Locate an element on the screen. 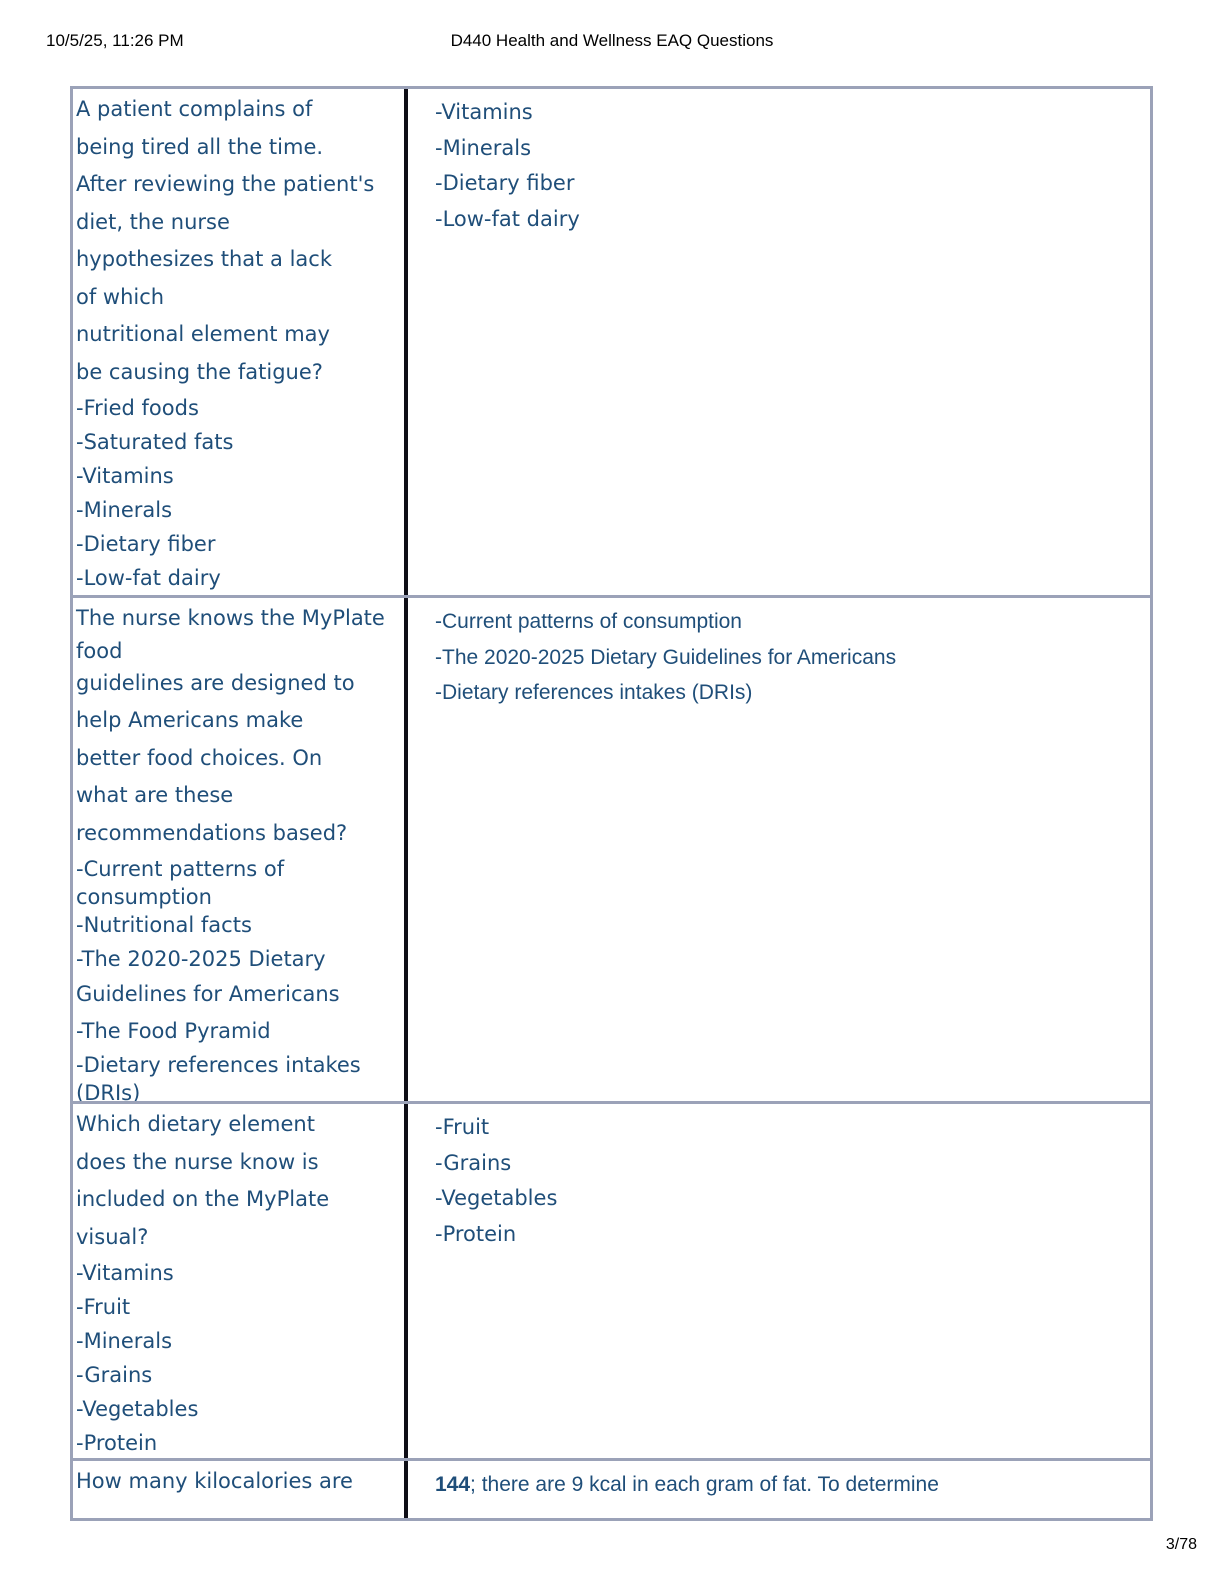 The width and height of the screenshot is (1224, 1584). question-line: be causing the fatigue? is located at coordinates (199, 371).